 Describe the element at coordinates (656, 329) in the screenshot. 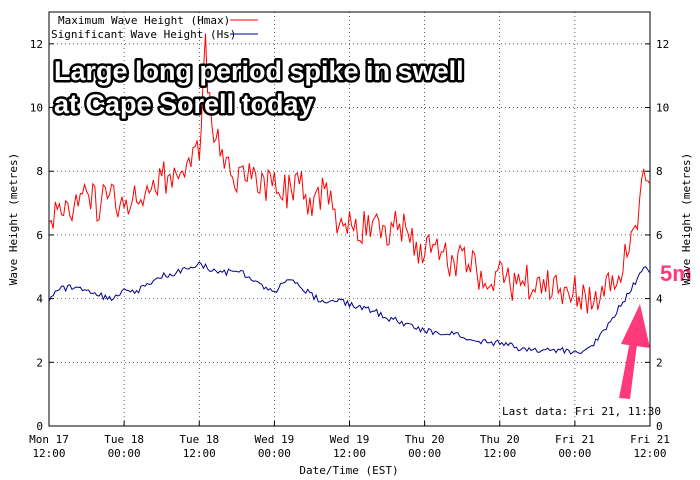

I see `spike-annotation: 5m` at that location.